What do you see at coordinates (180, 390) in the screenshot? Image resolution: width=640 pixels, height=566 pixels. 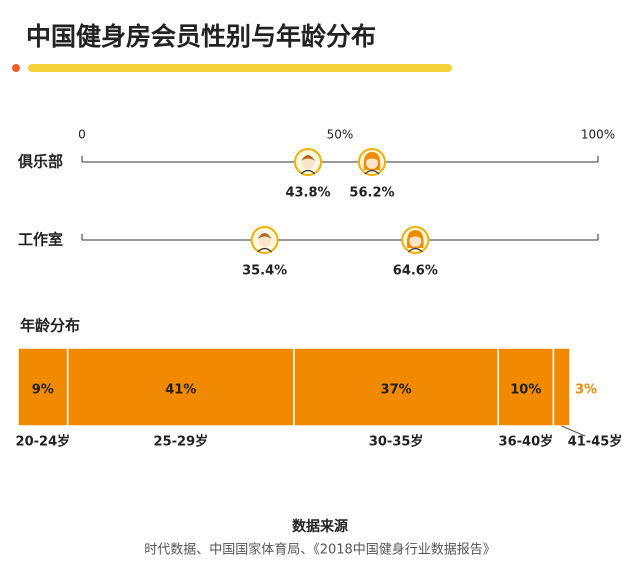 I see `value-label: 41%` at bounding box center [180, 390].